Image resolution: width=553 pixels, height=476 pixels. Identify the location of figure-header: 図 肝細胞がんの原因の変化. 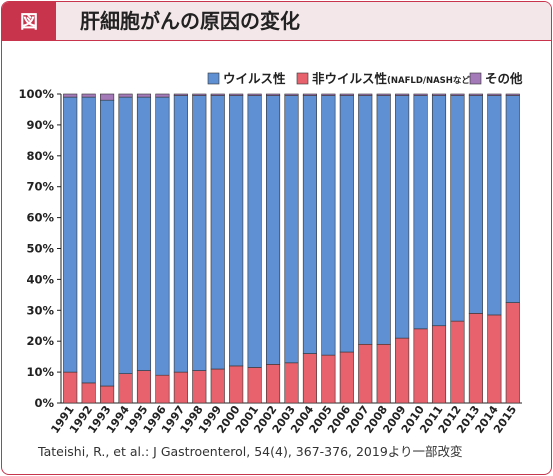
(276, 21).